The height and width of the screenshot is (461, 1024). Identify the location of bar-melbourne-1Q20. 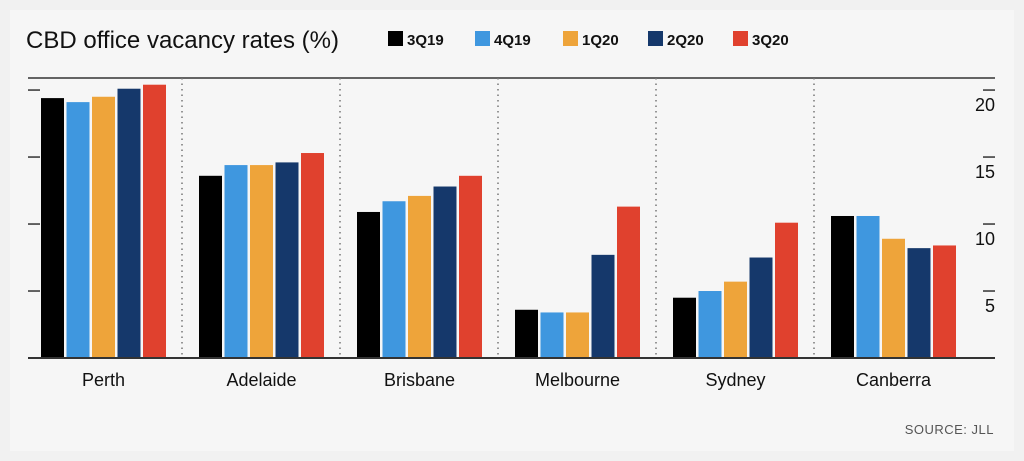
(577, 335).